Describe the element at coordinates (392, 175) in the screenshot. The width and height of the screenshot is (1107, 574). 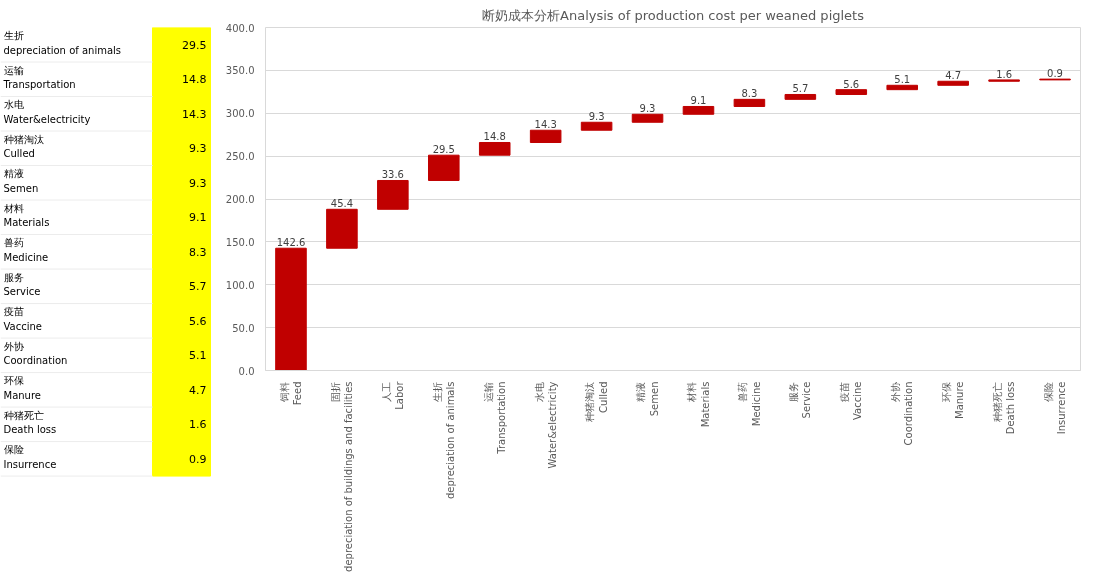
I see `data-label: 33.6` at that location.